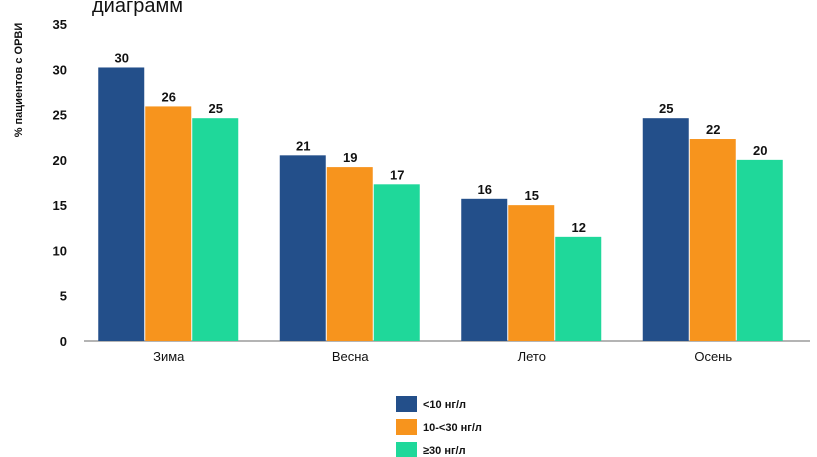 The width and height of the screenshot is (817, 457). I want to click on data-label: 19, so click(350, 157).